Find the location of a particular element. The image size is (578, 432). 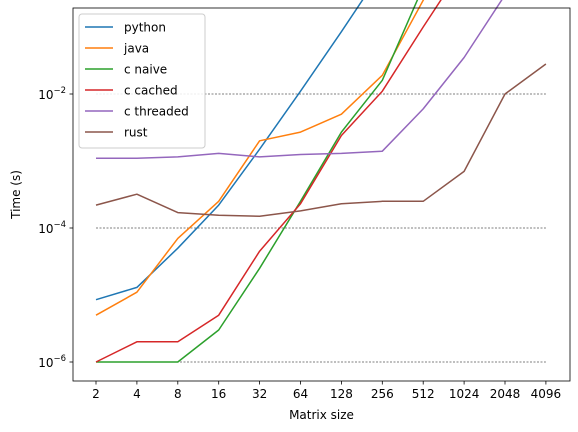

y-axis: 10−610−410−2100102104 is located at coordinates (55, 228).